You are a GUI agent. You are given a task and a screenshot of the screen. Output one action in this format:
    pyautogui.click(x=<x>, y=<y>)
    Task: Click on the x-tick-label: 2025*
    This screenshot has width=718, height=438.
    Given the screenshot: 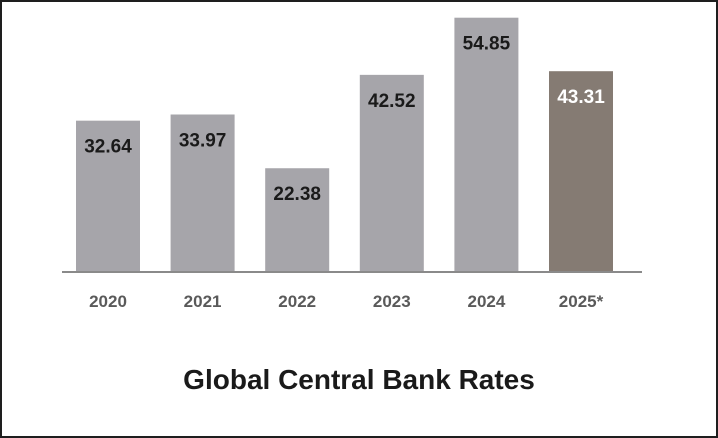 What is the action you would take?
    pyautogui.click(x=581, y=301)
    